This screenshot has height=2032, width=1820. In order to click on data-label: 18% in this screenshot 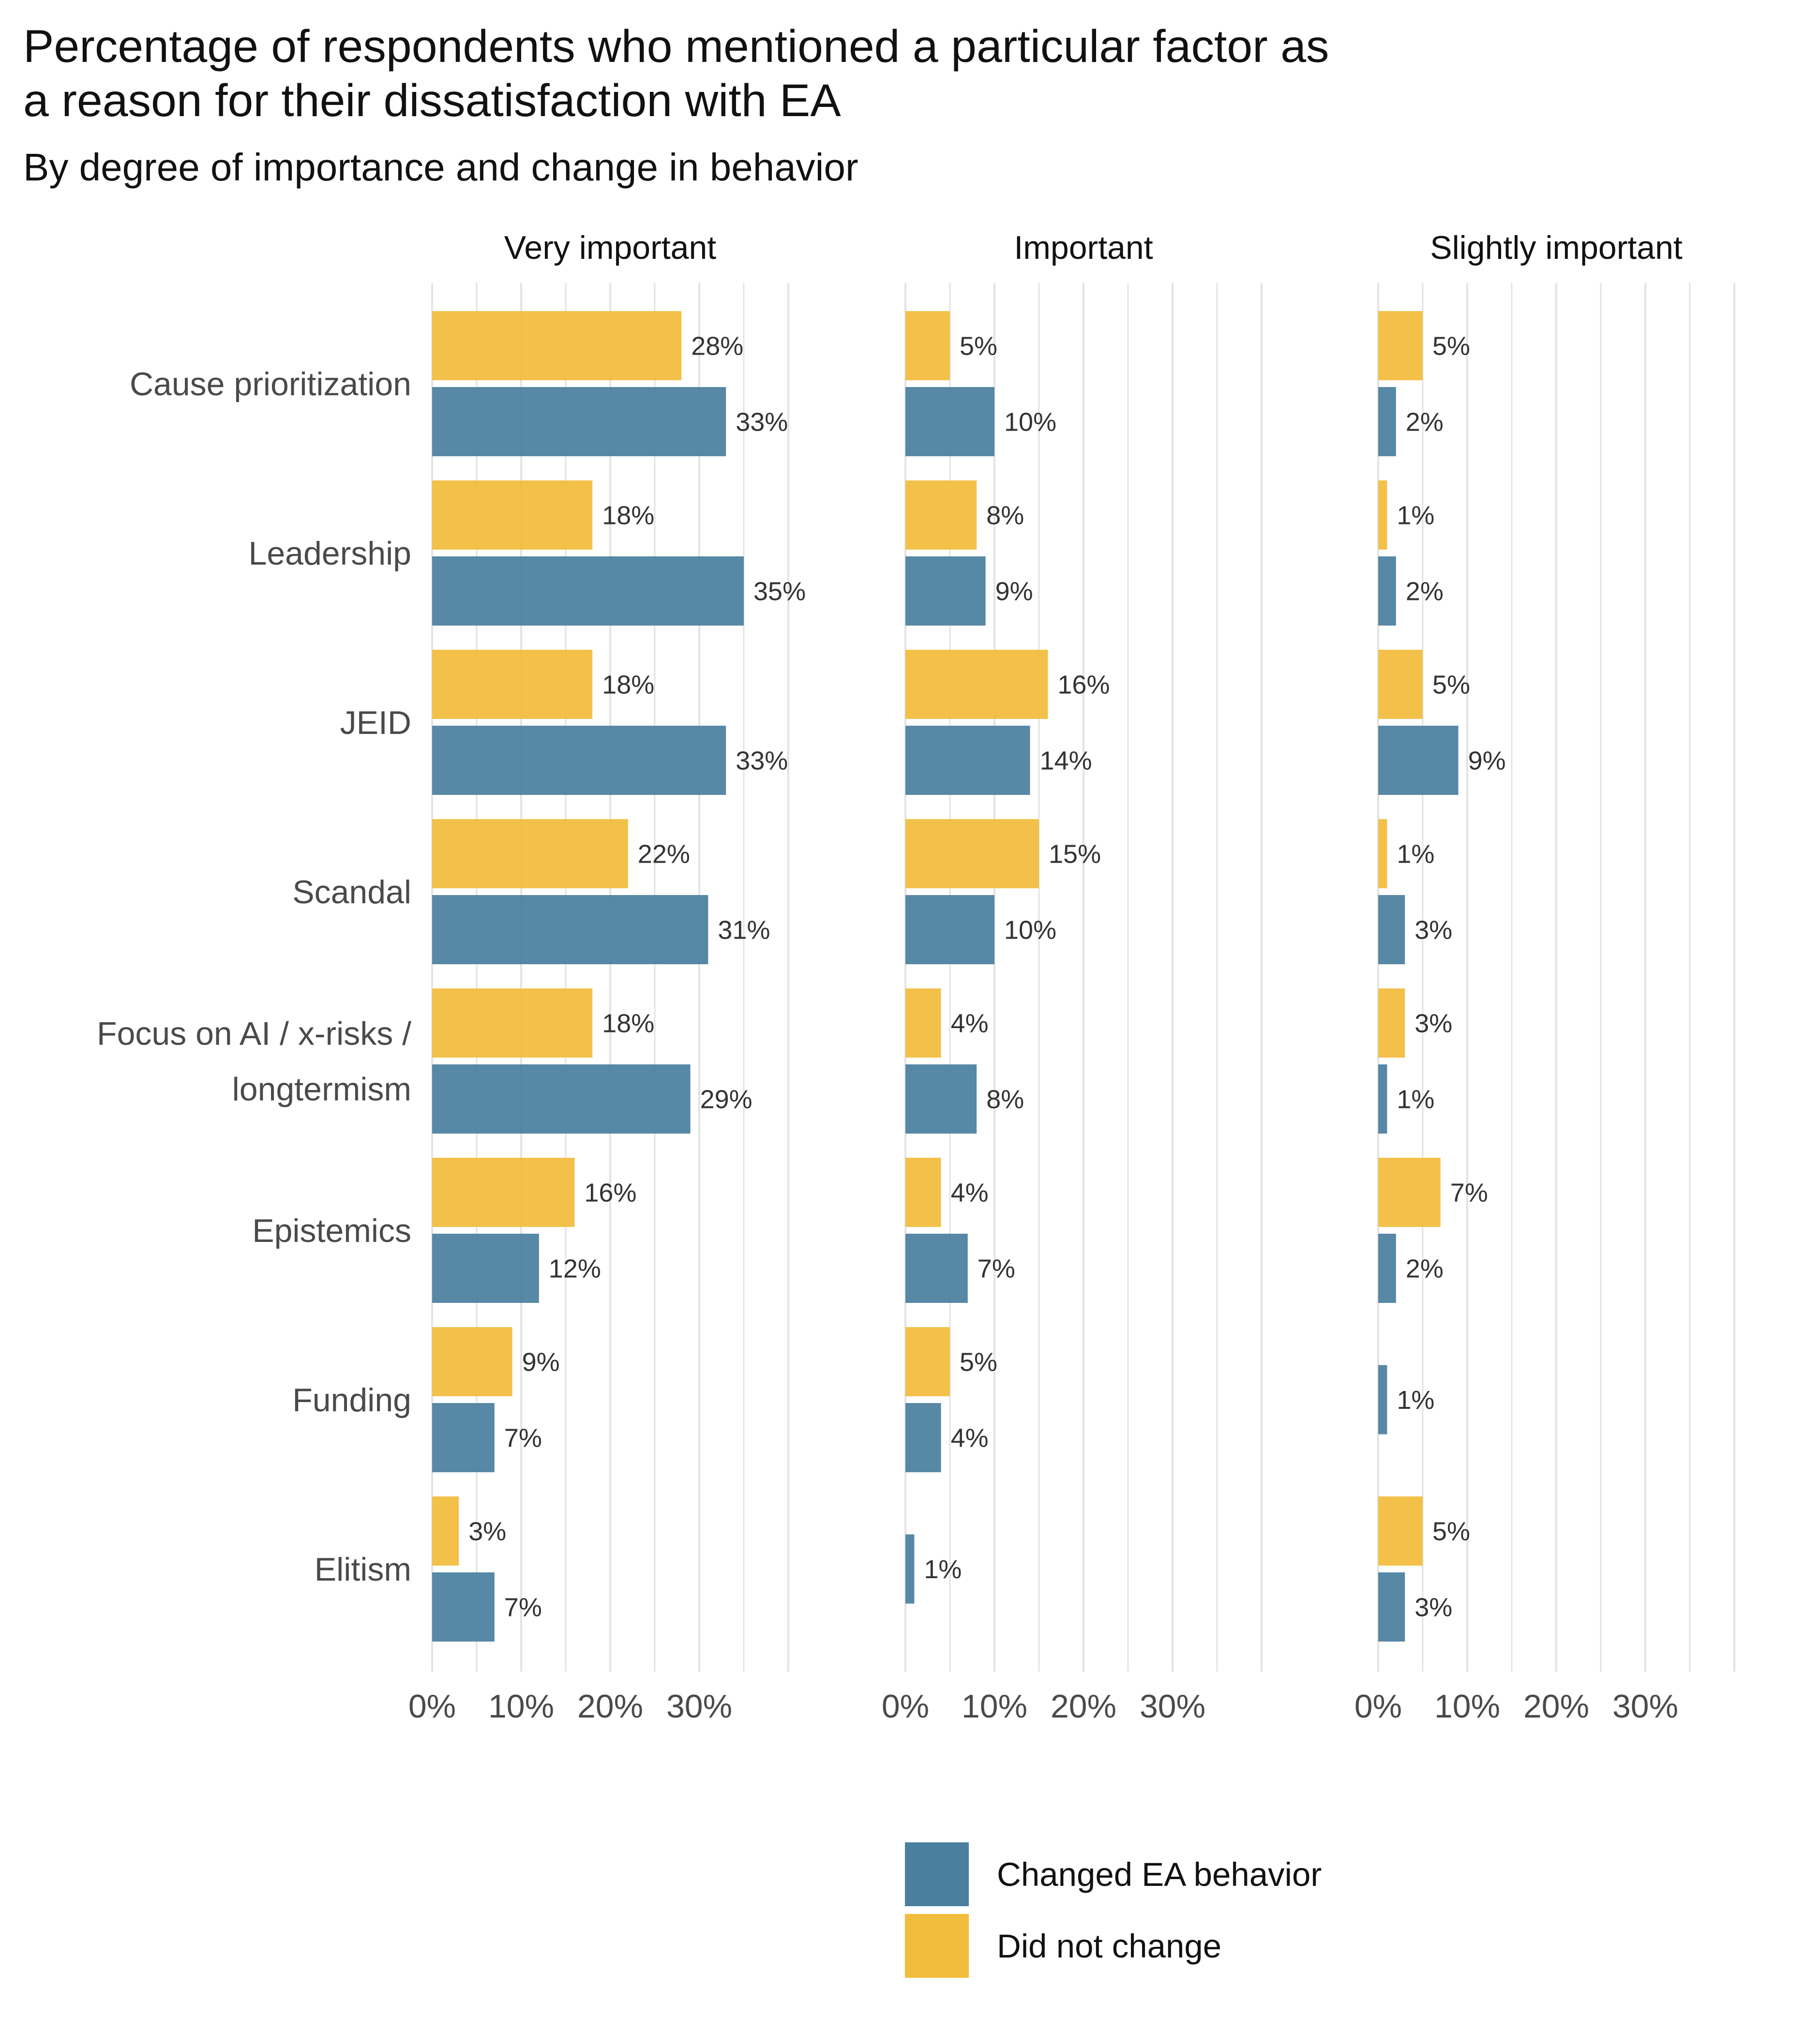, I will do `click(628, 685)`.